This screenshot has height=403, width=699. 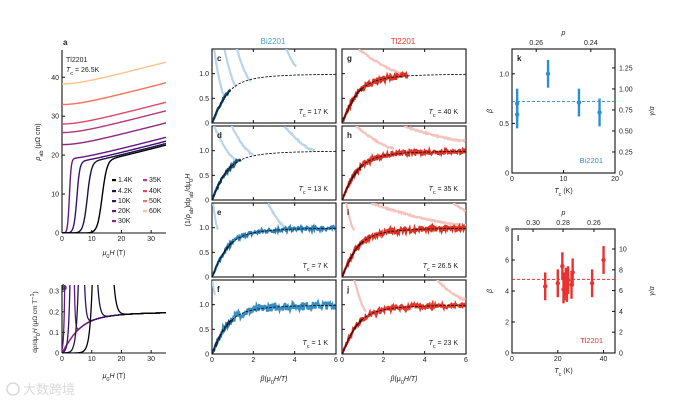 I want to click on y2-tick-label: 1.00, so click(x=626, y=89).